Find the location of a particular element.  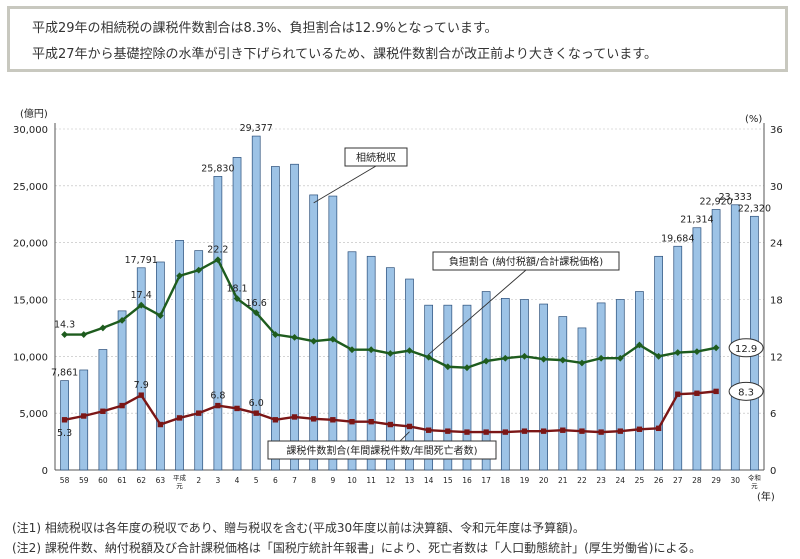

x-tick-label: 21 is located at coordinates (563, 480).